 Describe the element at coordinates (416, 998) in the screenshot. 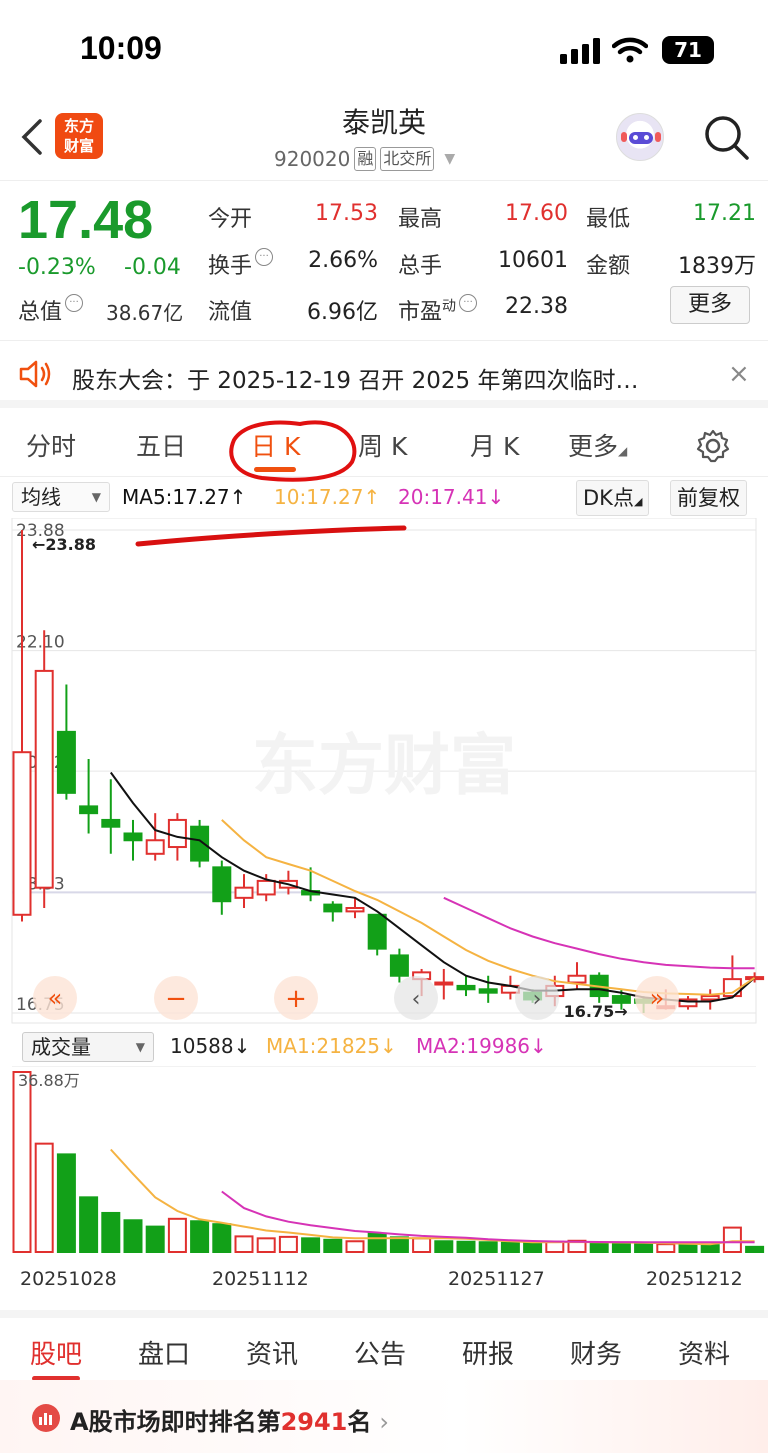

I see `step-left-button` at that location.